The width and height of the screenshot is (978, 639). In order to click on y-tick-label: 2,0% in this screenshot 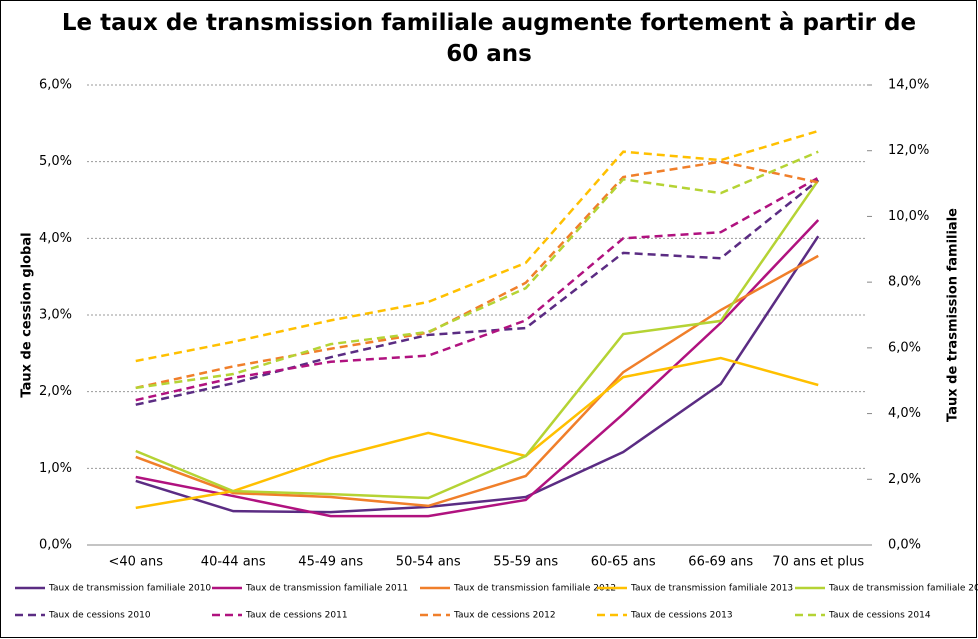, I will do `click(55, 391)`.